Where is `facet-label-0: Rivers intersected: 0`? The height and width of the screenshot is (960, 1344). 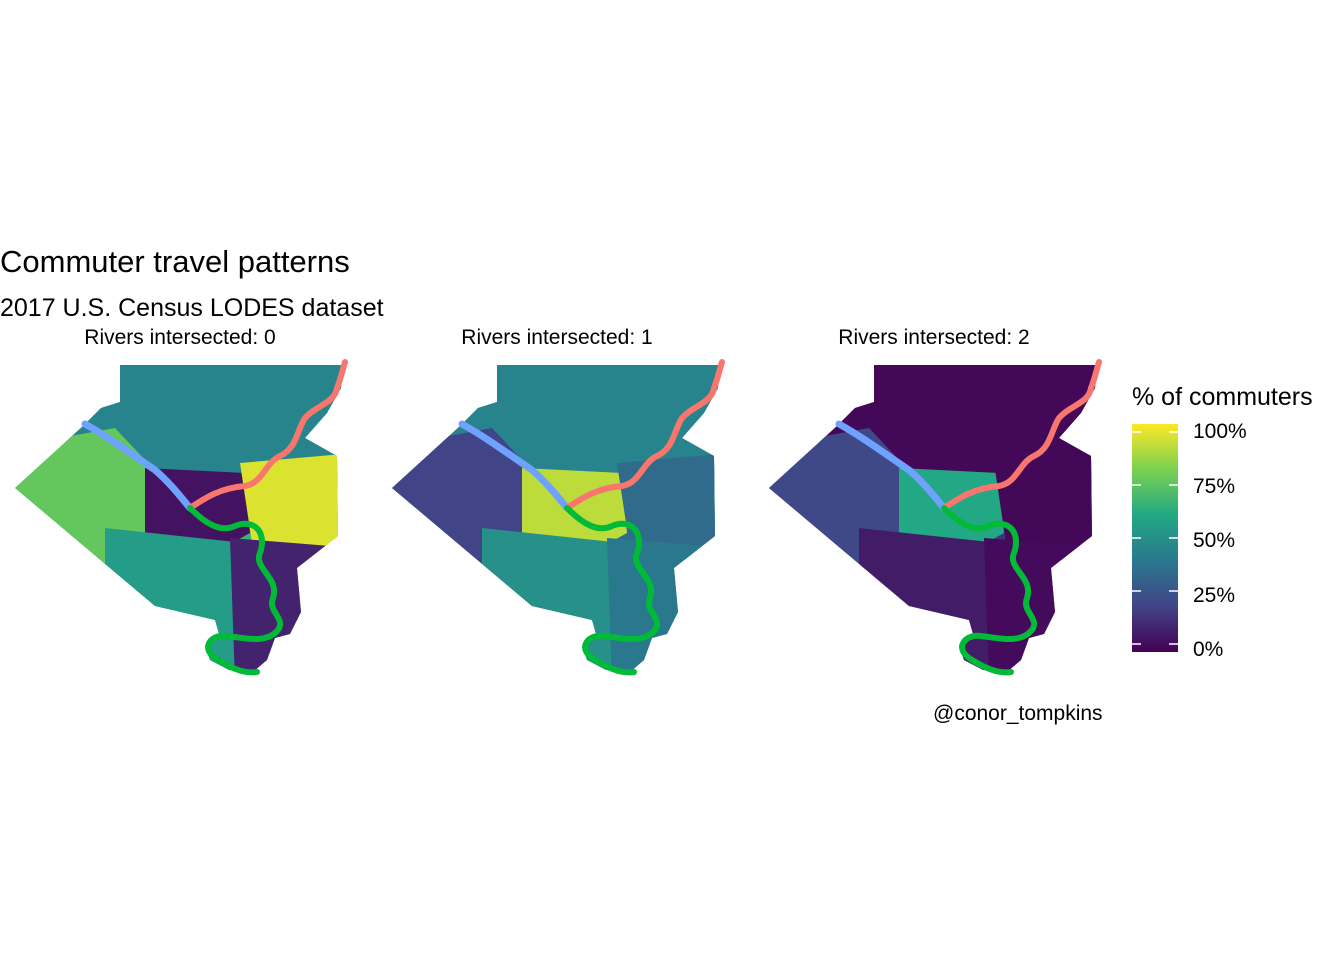
facet-label-0: Rivers intersected: 0 is located at coordinates (180, 337).